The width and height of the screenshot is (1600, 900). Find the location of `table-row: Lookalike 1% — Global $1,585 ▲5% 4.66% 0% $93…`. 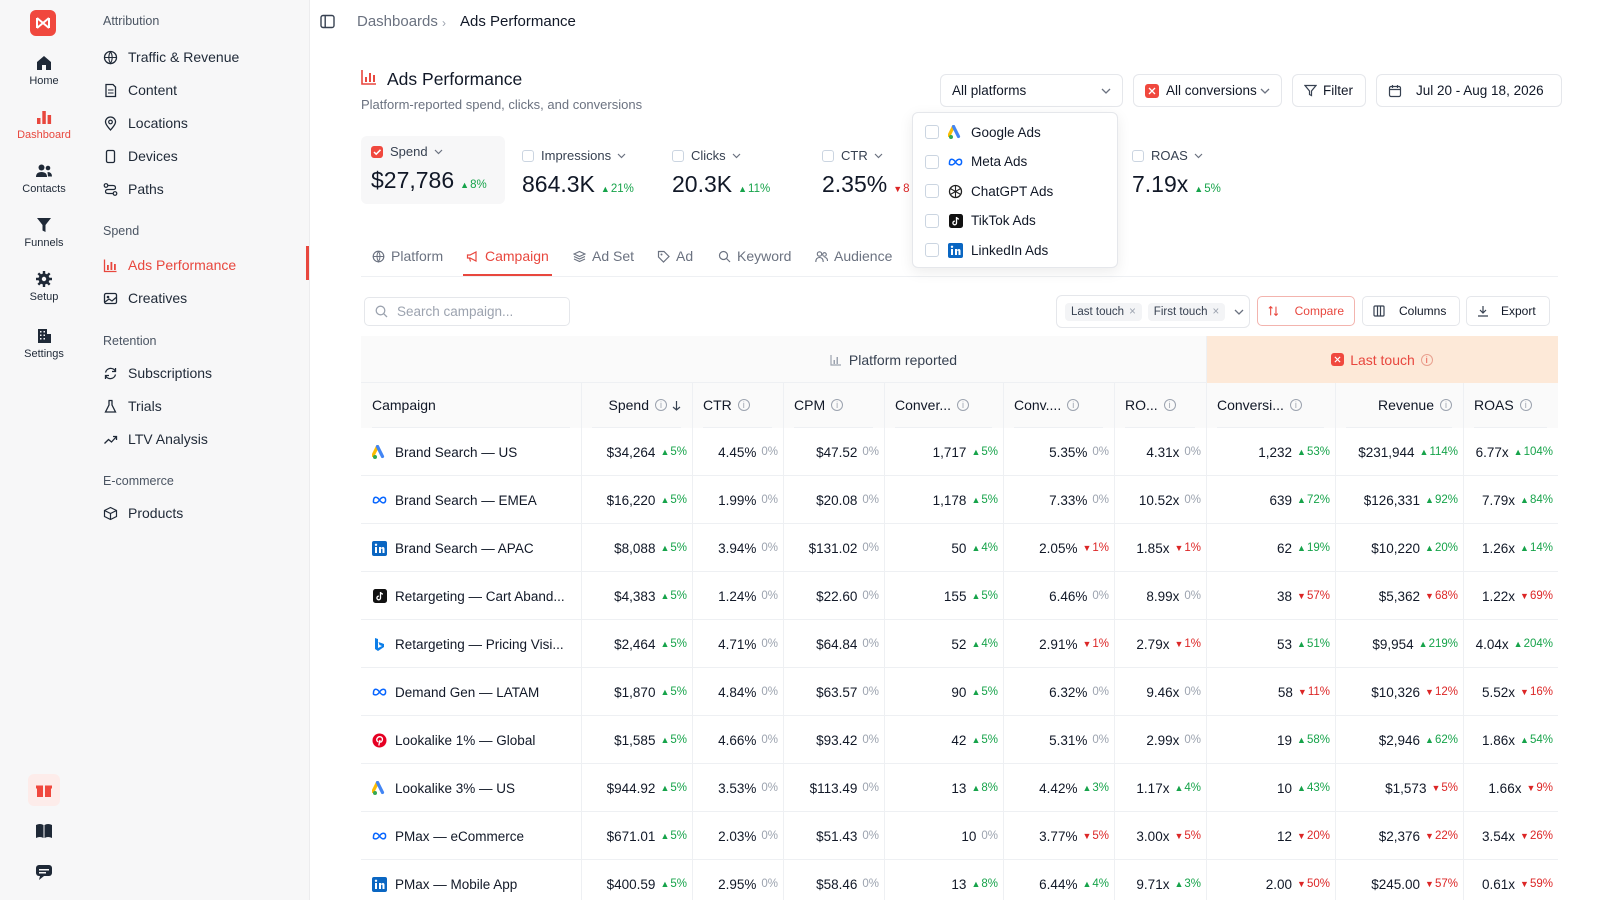

table-row: Lookalike 1% — Global $1,585 ▲5% 4.66% 0% $93… is located at coordinates (959, 740).